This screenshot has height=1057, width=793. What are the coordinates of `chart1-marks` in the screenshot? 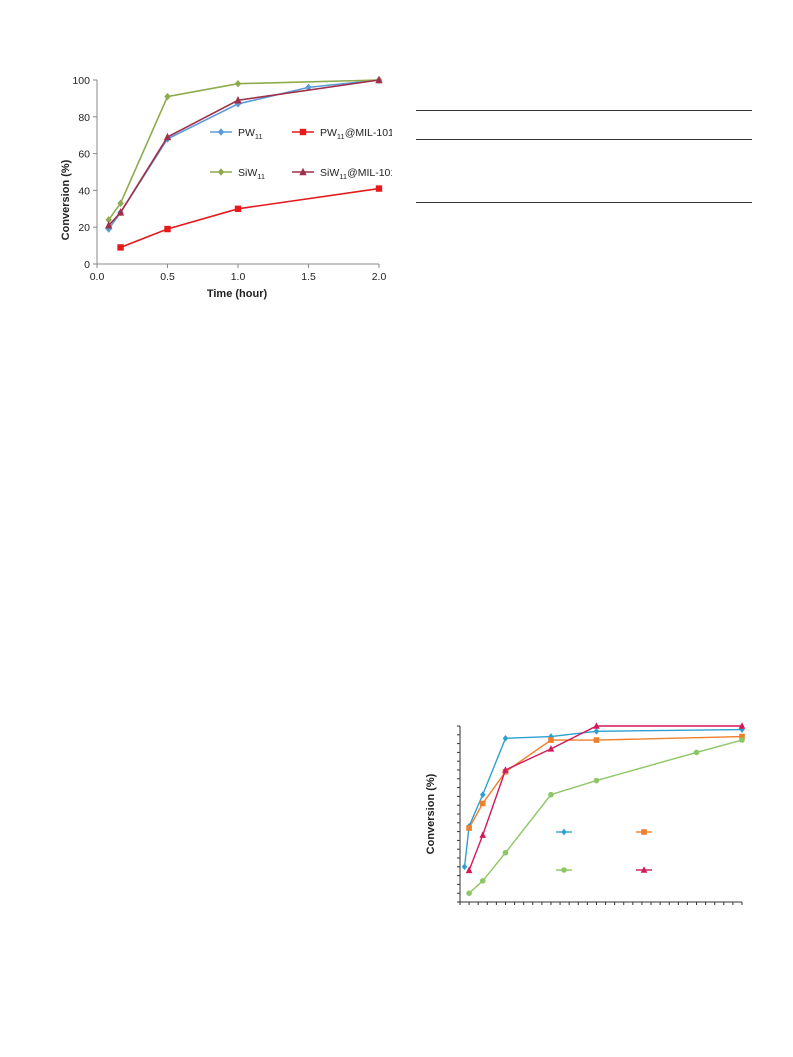 It's located at (244, 163).